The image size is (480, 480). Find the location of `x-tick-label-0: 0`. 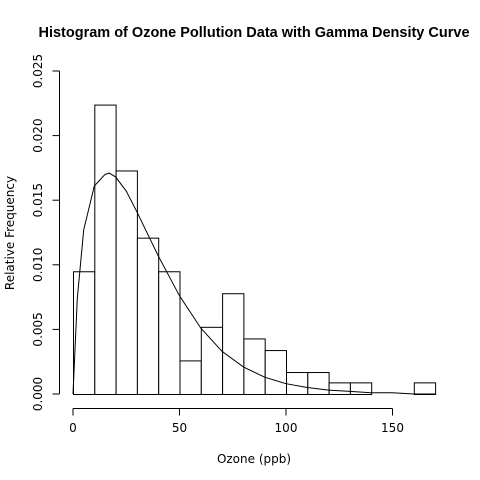

x-tick-label-0: 0 is located at coordinates (73, 428).